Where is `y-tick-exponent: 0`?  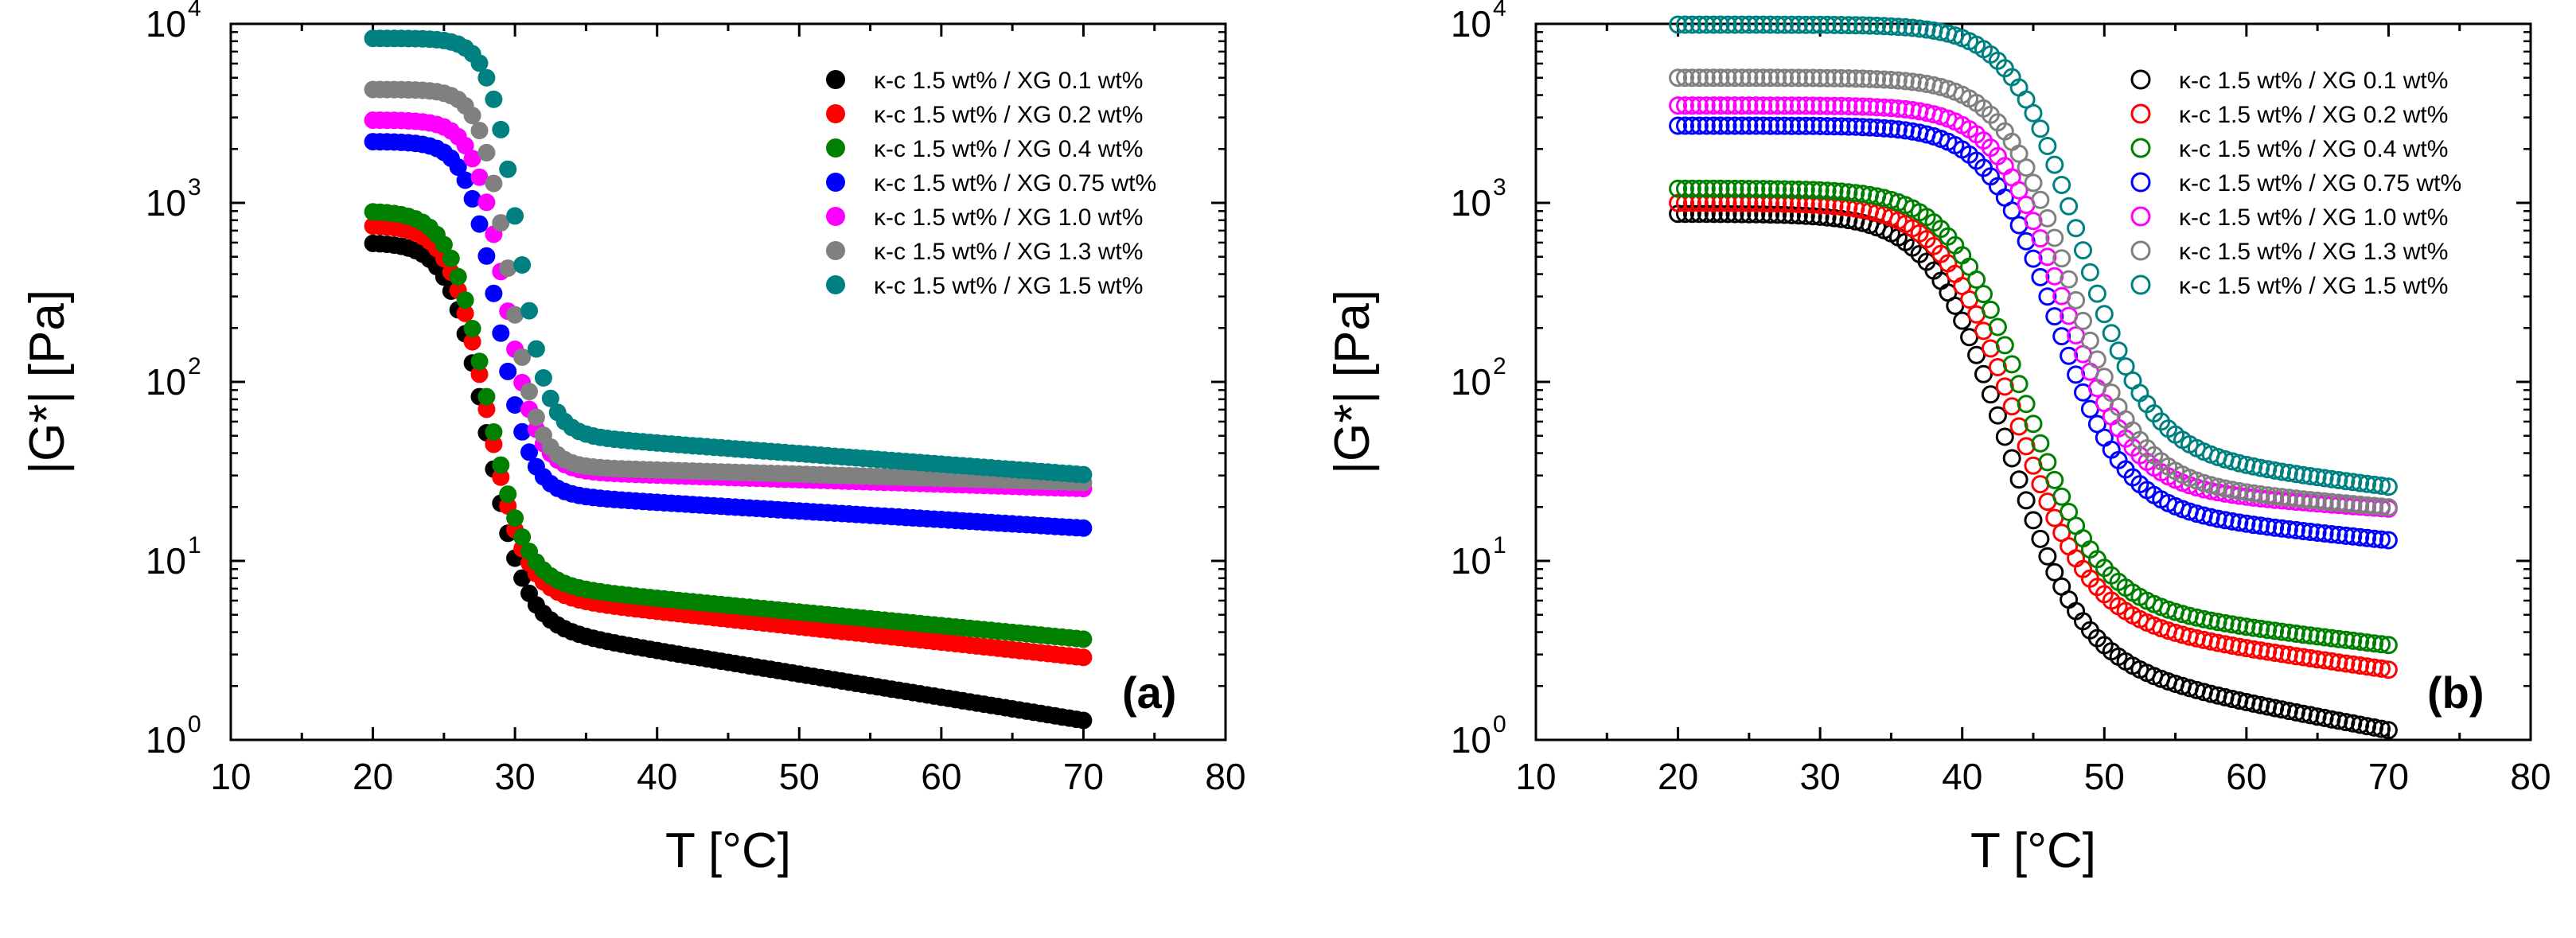
y-tick-exponent: 0 is located at coordinates (1499, 725).